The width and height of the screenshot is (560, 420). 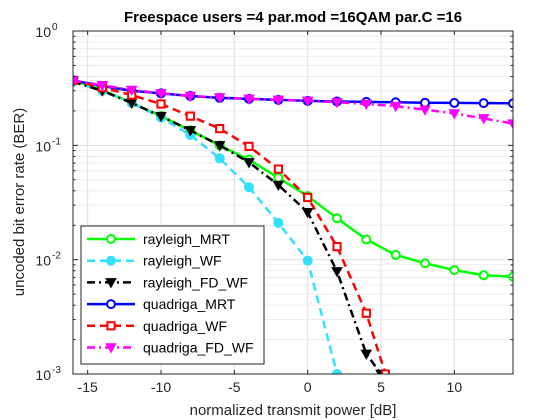 What do you see at coordinates (455, 387) in the screenshot?
I see `x-tick-label: 10` at bounding box center [455, 387].